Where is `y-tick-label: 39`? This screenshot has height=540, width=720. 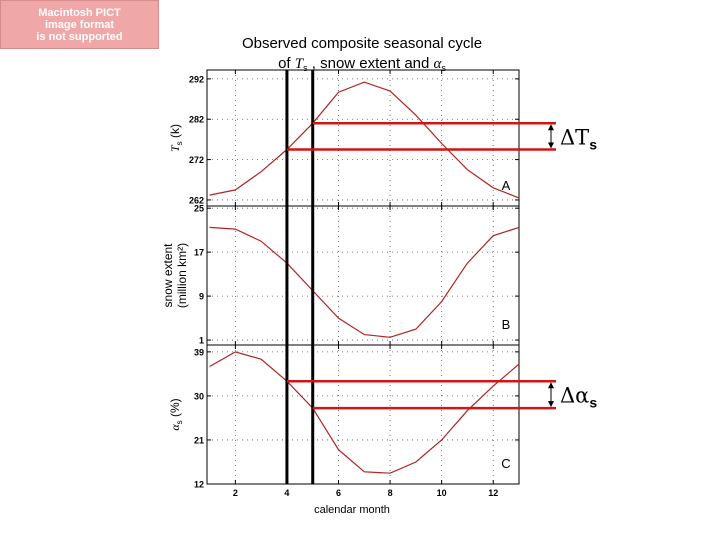
y-tick-label: 39 is located at coordinates (199, 352).